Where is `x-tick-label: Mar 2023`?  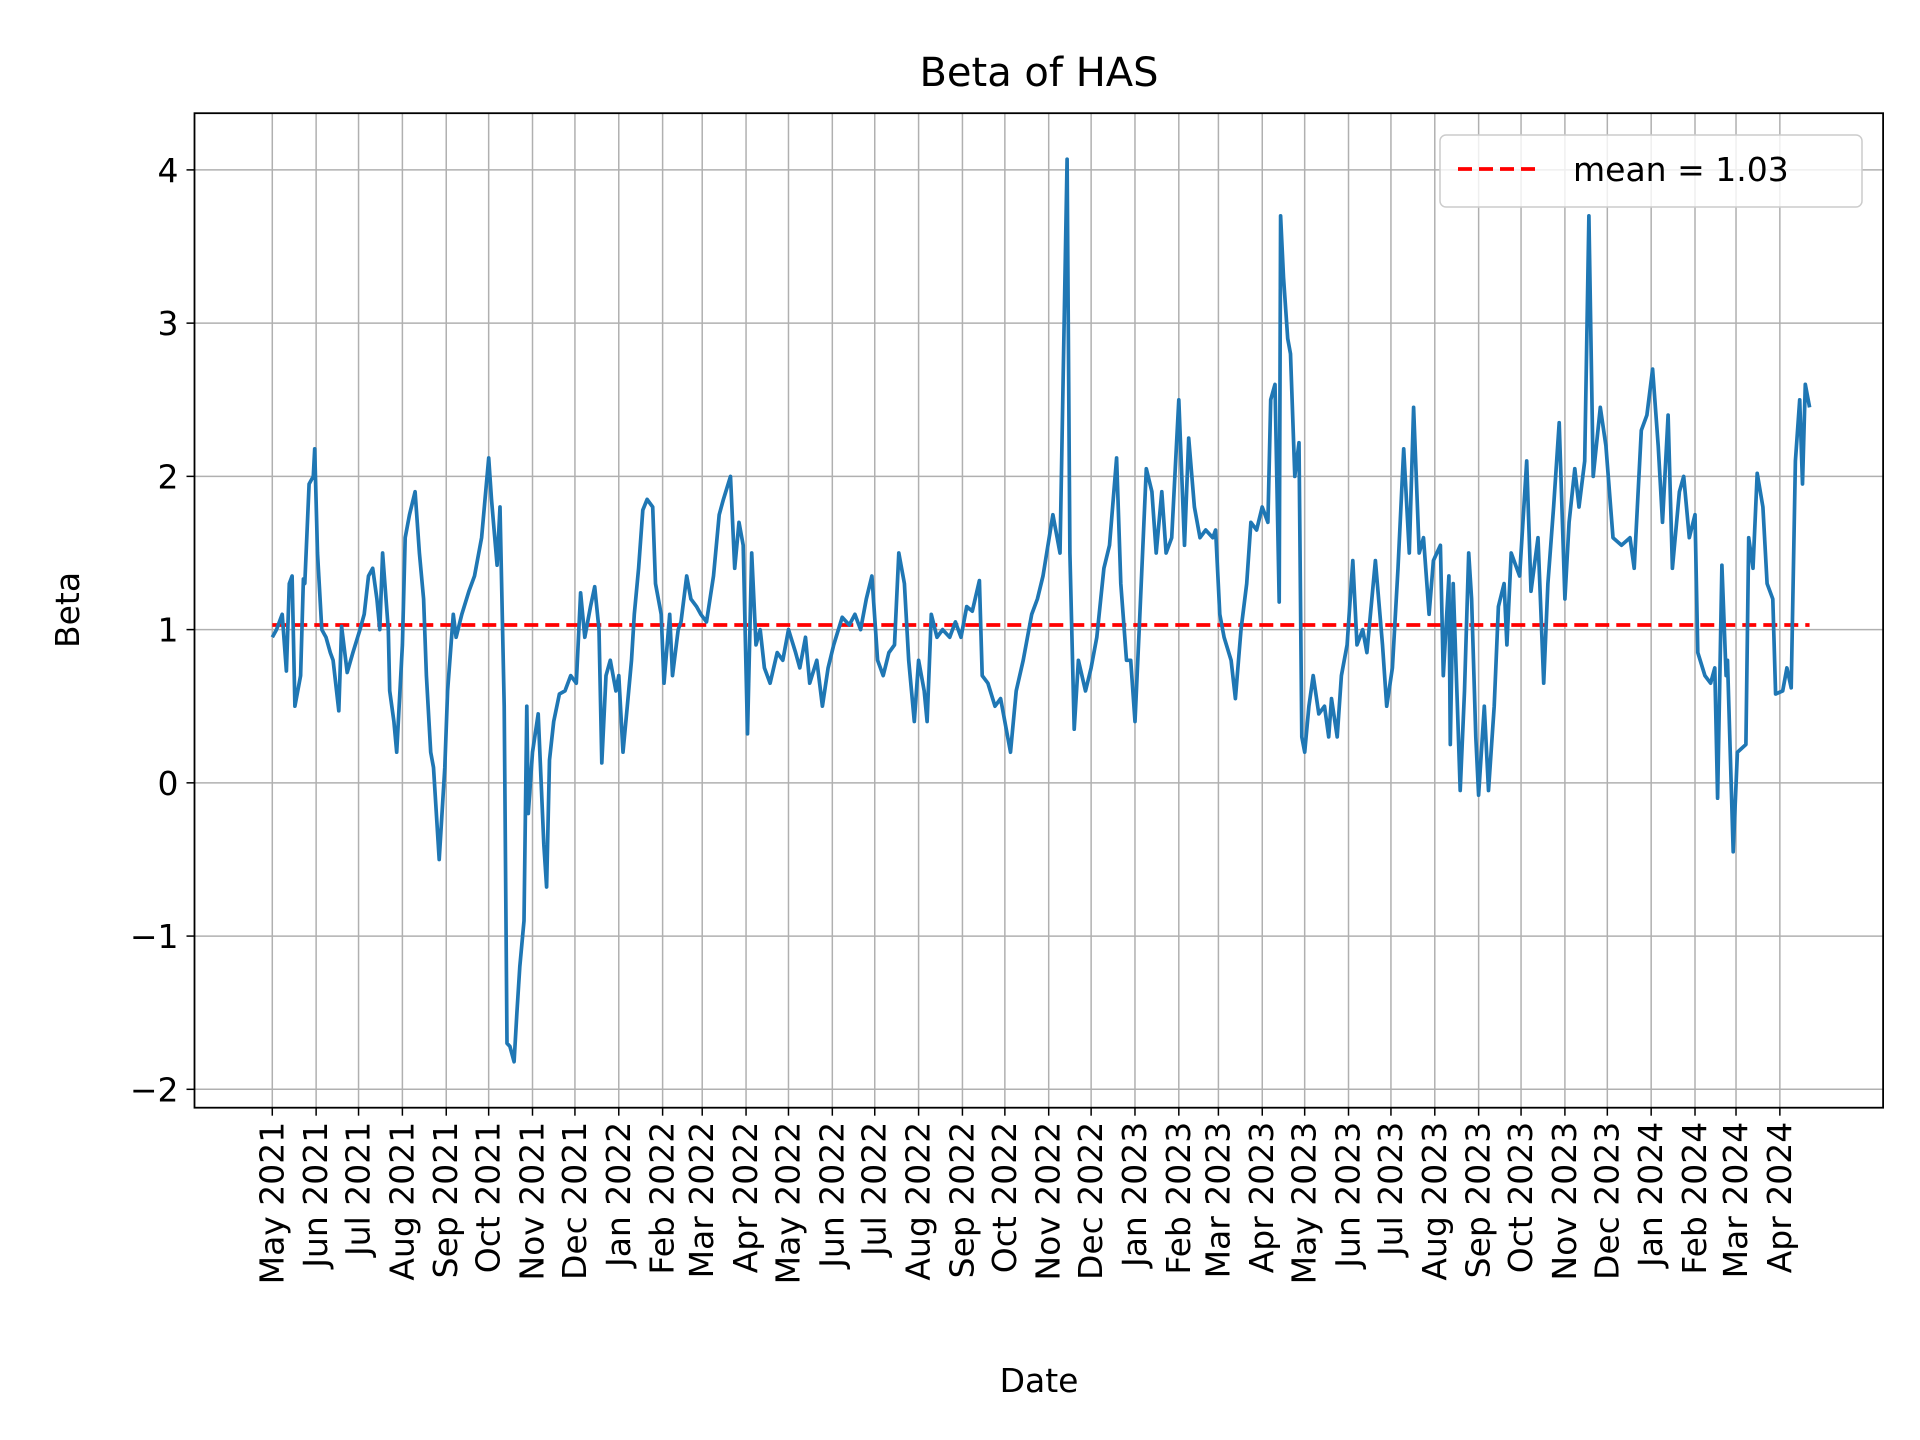 x-tick-label: Mar 2023 is located at coordinates (1217, 1200).